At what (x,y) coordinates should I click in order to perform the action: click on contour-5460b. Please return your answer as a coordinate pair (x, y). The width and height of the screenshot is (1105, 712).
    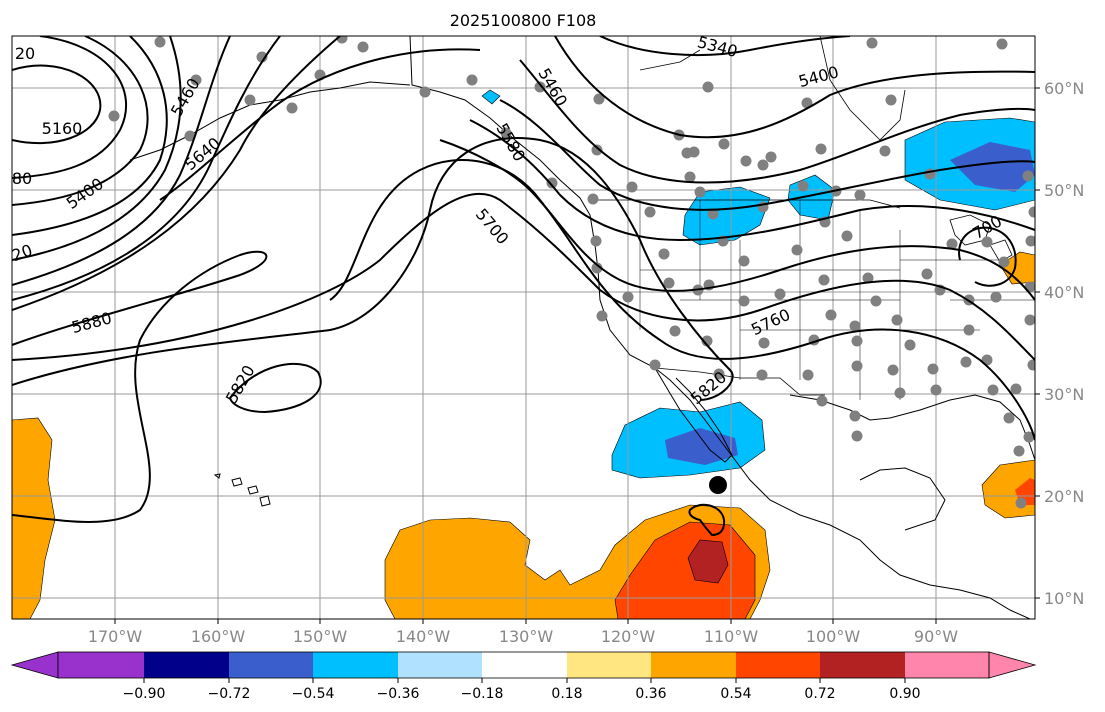
    Looking at the image, I should click on (777, 121).